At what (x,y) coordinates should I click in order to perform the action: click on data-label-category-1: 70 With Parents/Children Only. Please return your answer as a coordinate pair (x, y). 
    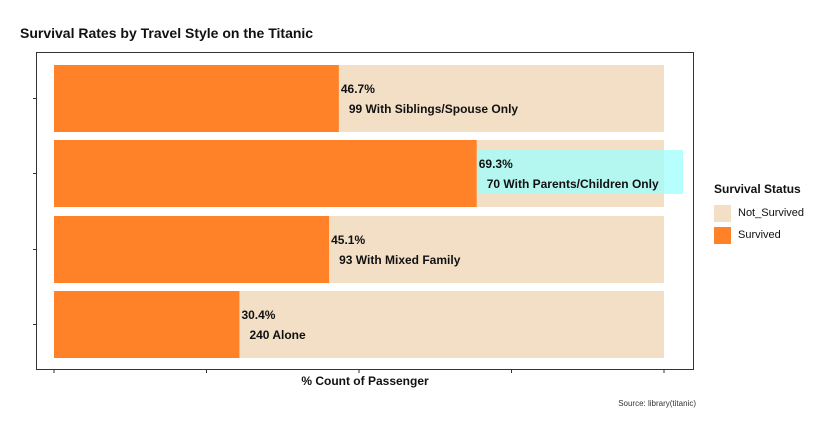
    Looking at the image, I should click on (573, 184).